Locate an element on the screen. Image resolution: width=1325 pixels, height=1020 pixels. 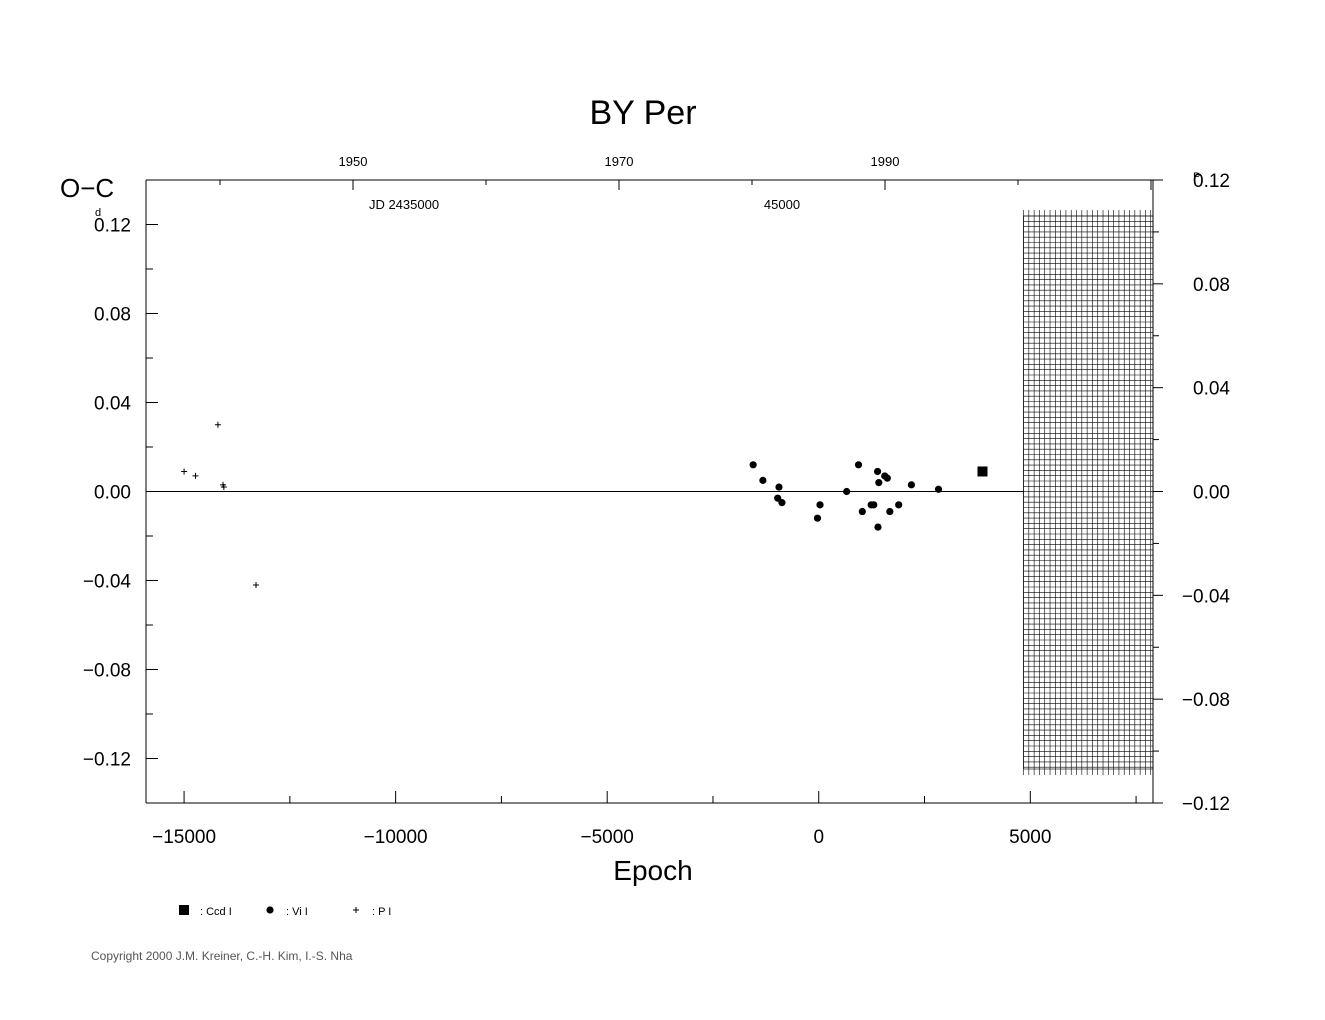
y-tick-label: −0.08 is located at coordinates (107, 671).